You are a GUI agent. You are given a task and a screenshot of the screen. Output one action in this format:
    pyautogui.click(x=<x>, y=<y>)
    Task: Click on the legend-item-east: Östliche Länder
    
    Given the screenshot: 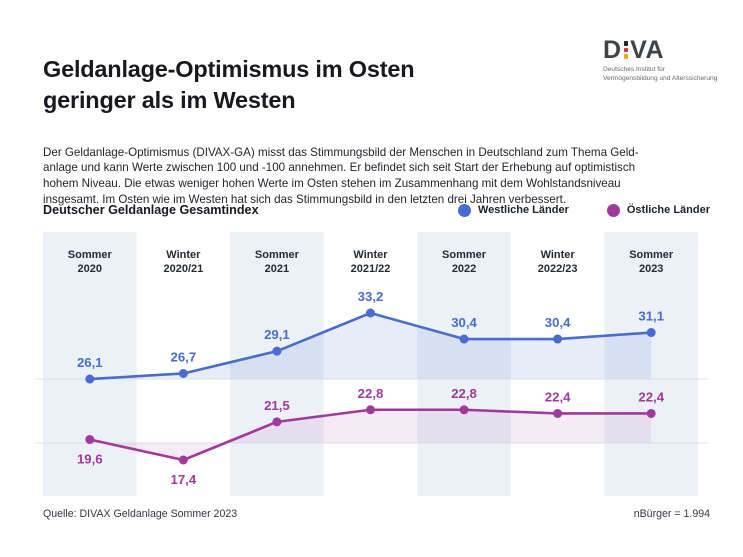 What is the action you would take?
    pyautogui.click(x=658, y=210)
    